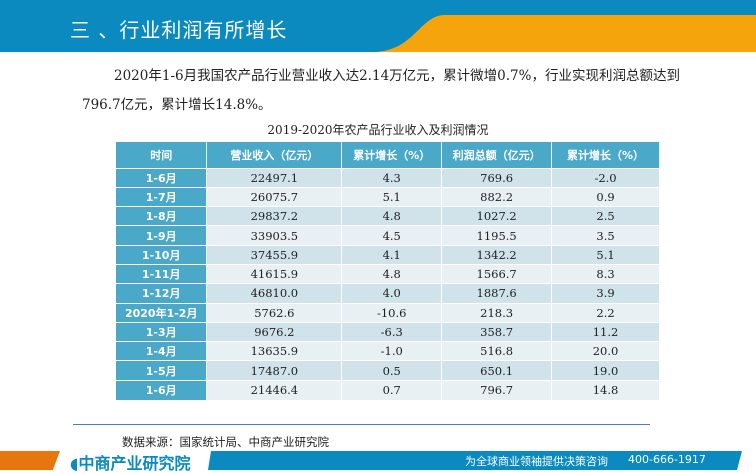 The image size is (756, 474). Describe the element at coordinates (392, 312) in the screenshot. I see `value-cell: -10.6` at that location.